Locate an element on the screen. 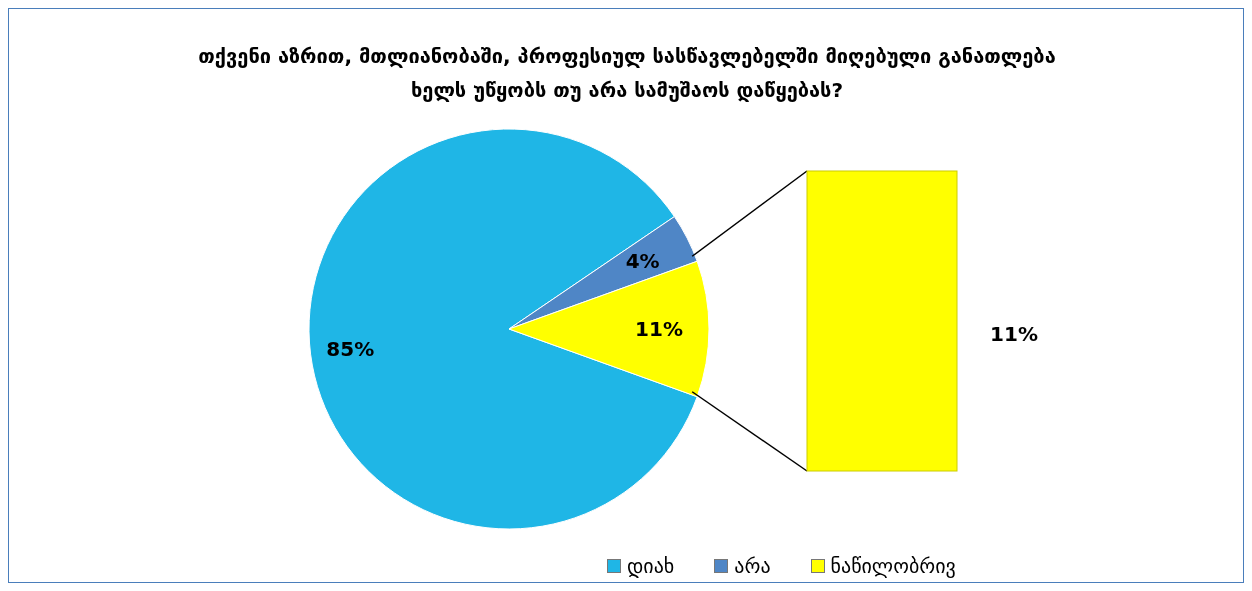 The width and height of the screenshot is (1252, 591). data-label: 85% is located at coordinates (350, 349).